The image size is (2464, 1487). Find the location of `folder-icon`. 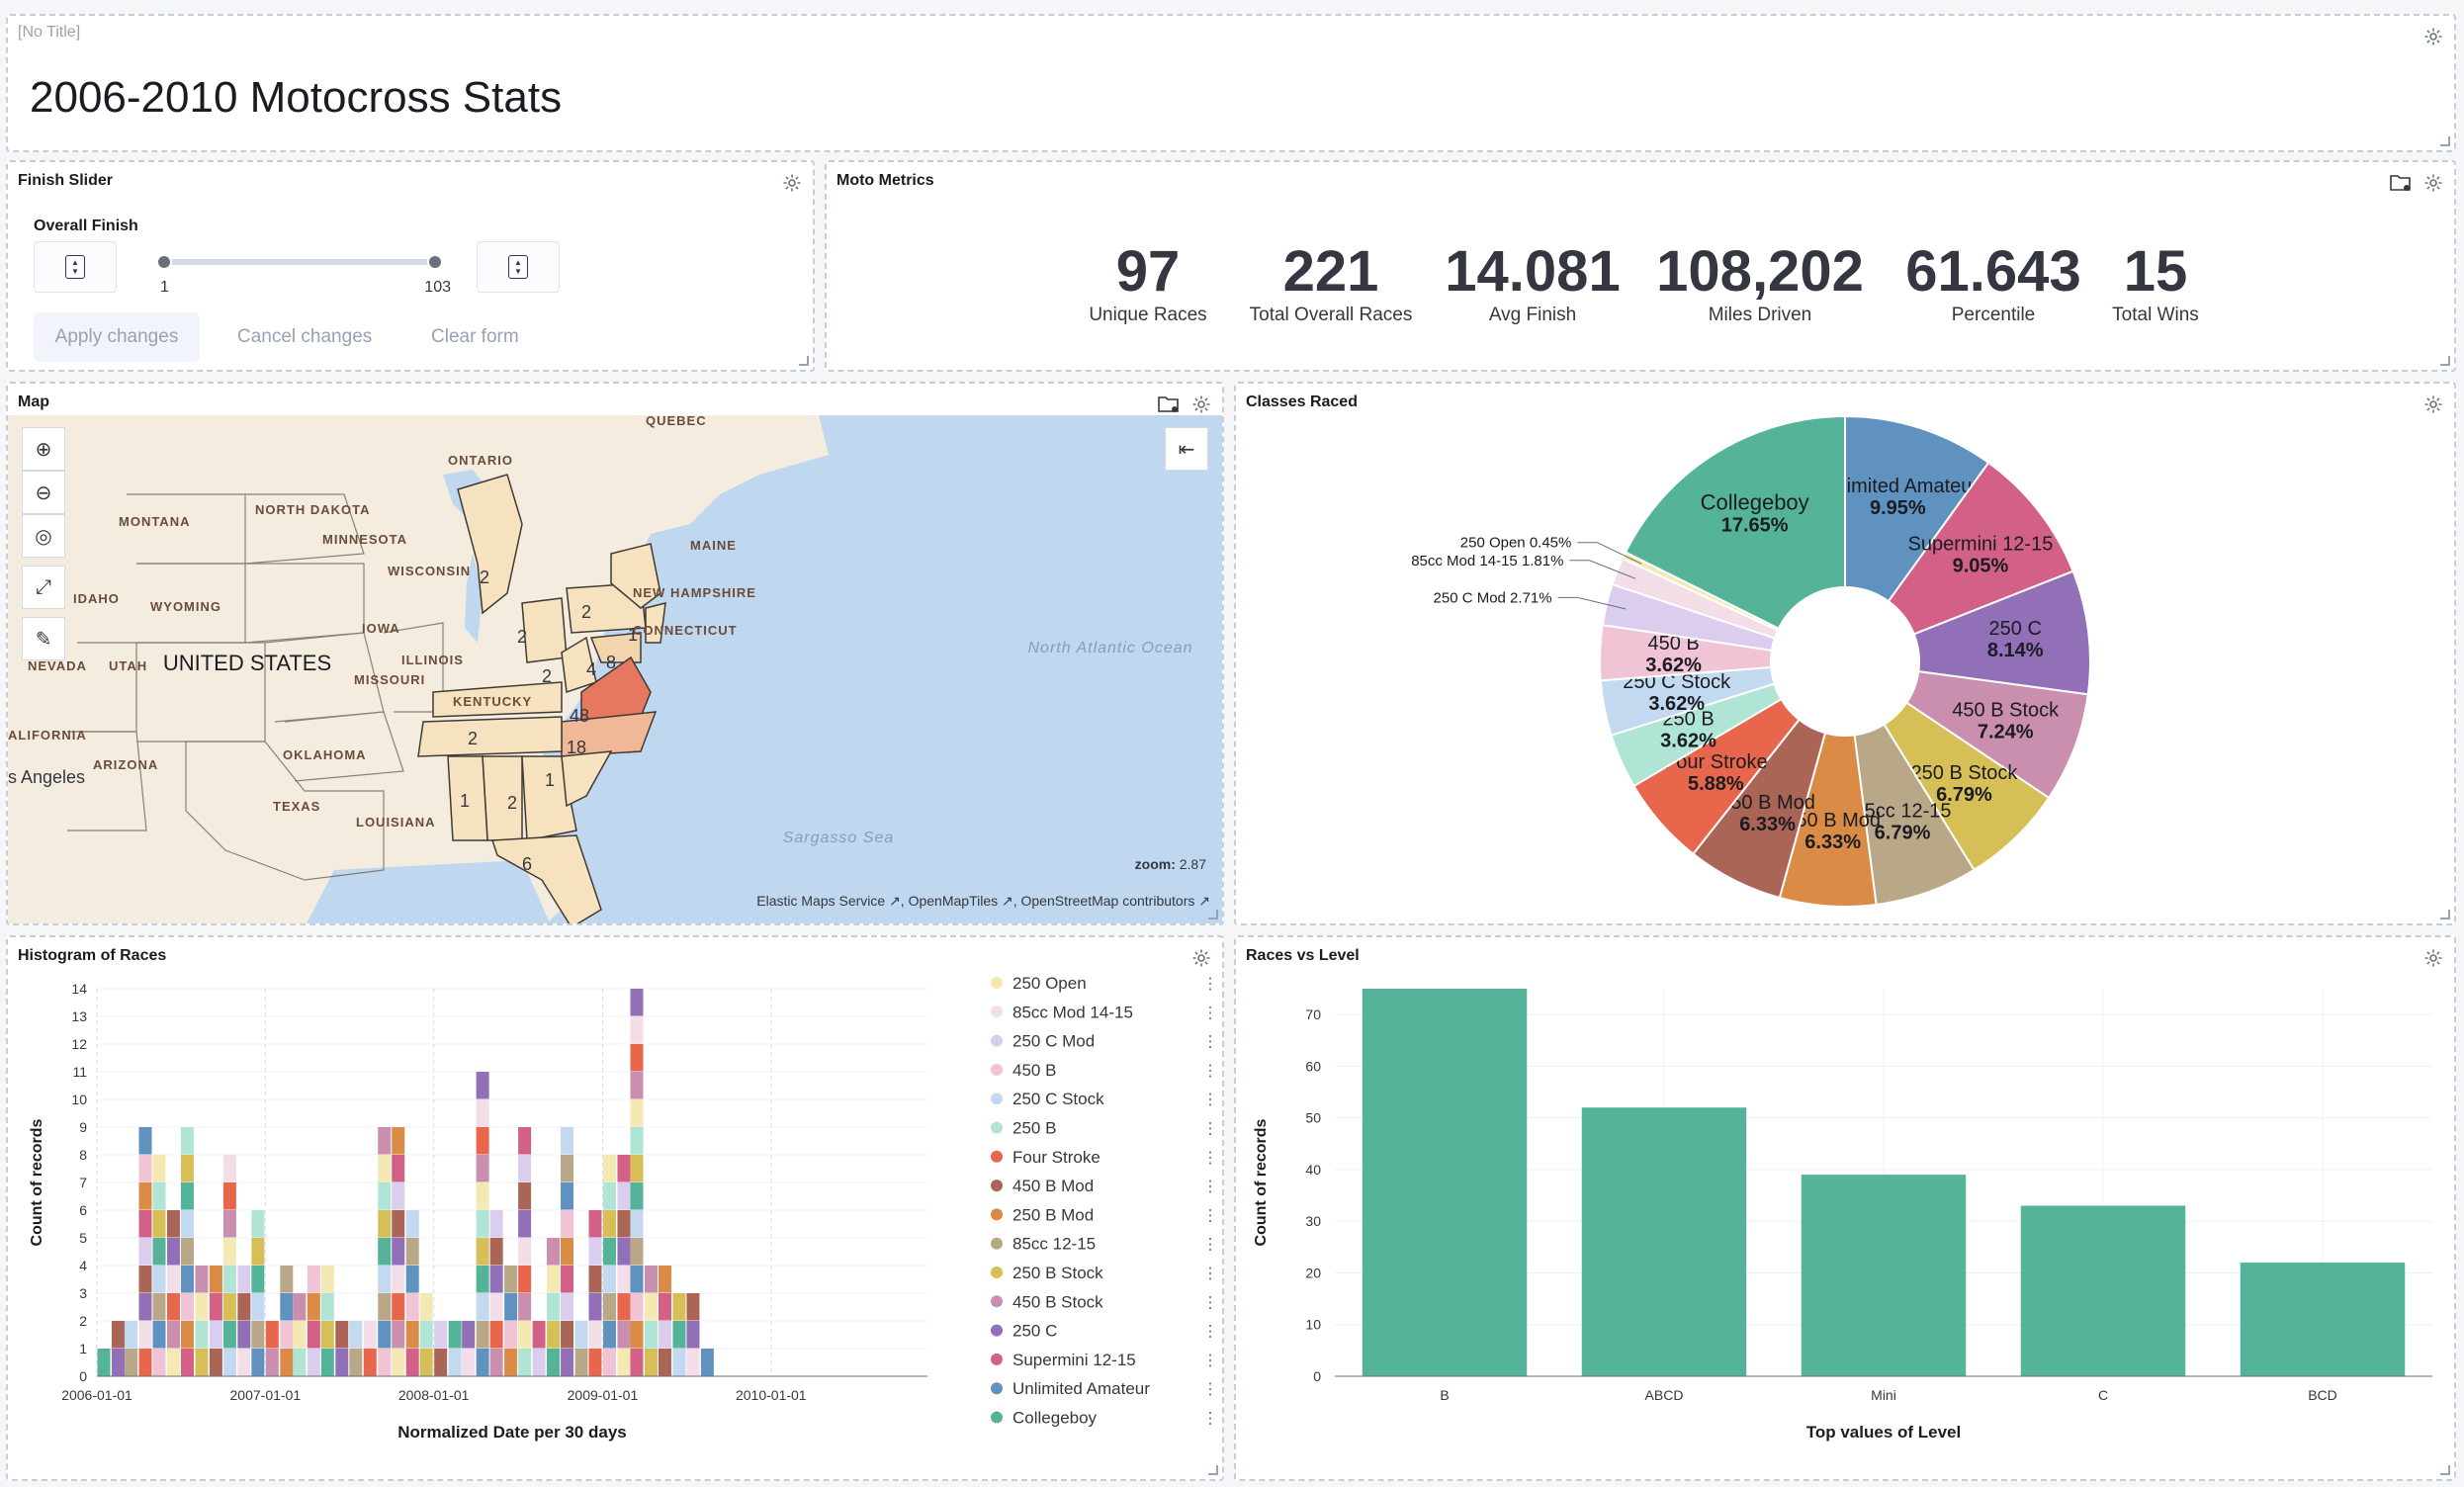

folder-icon is located at coordinates (1169, 405).